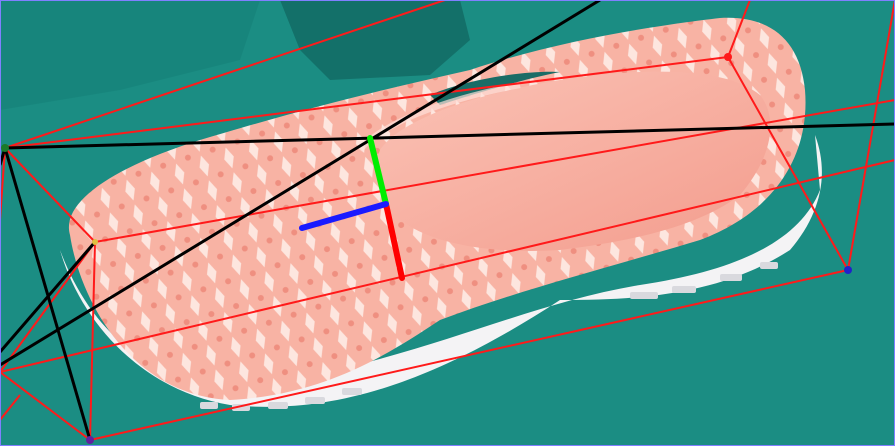 The width and height of the screenshot is (895, 446). I want to click on axis-x, so click(394, 241).